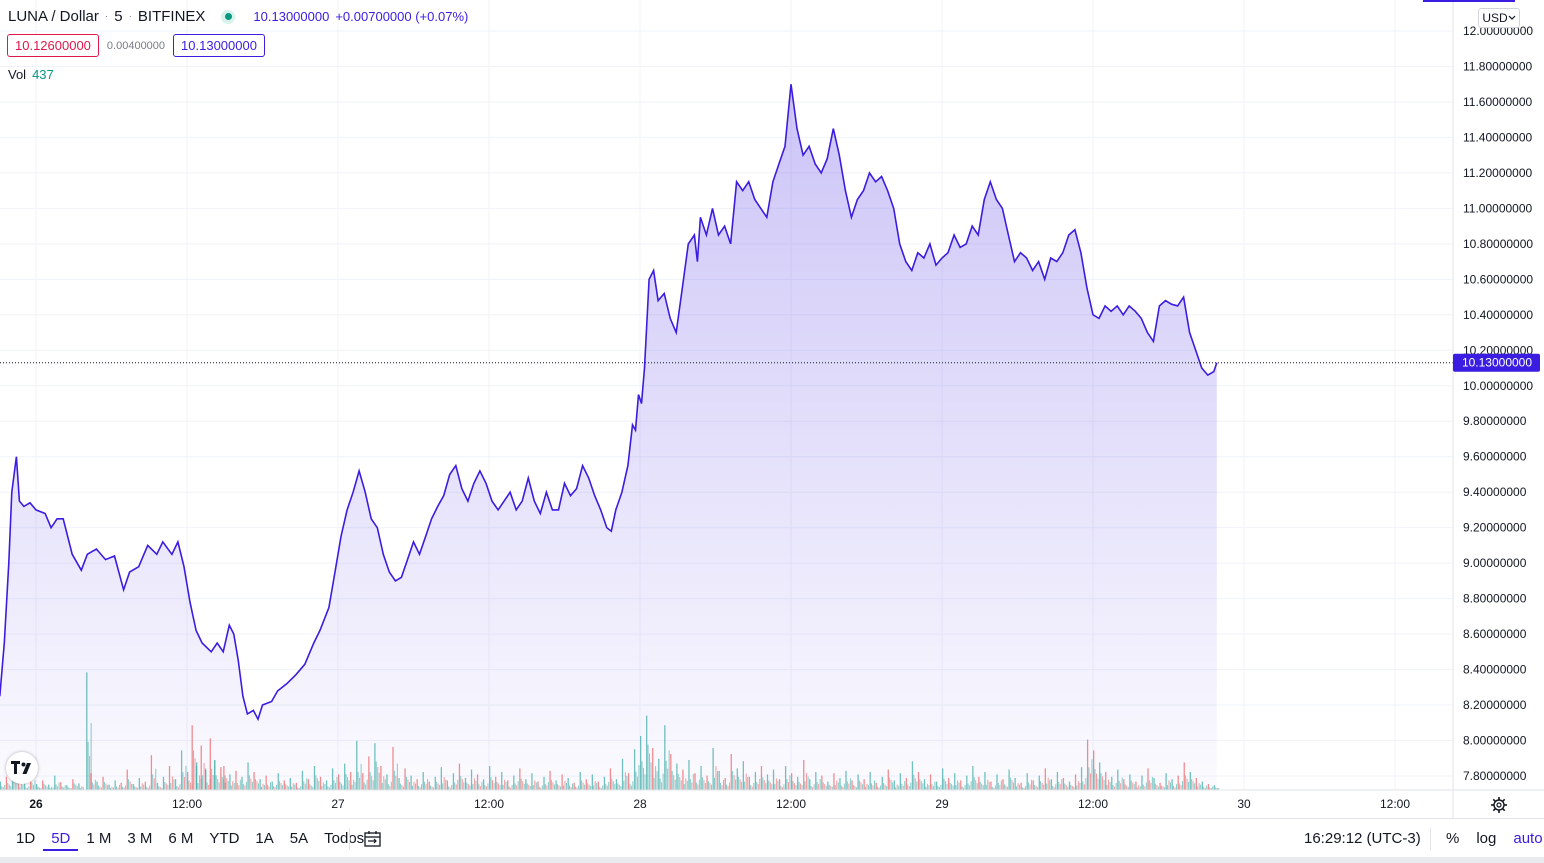 The image size is (1544, 863). I want to click on price-tick-label: 8.00000000, so click(1495, 741).